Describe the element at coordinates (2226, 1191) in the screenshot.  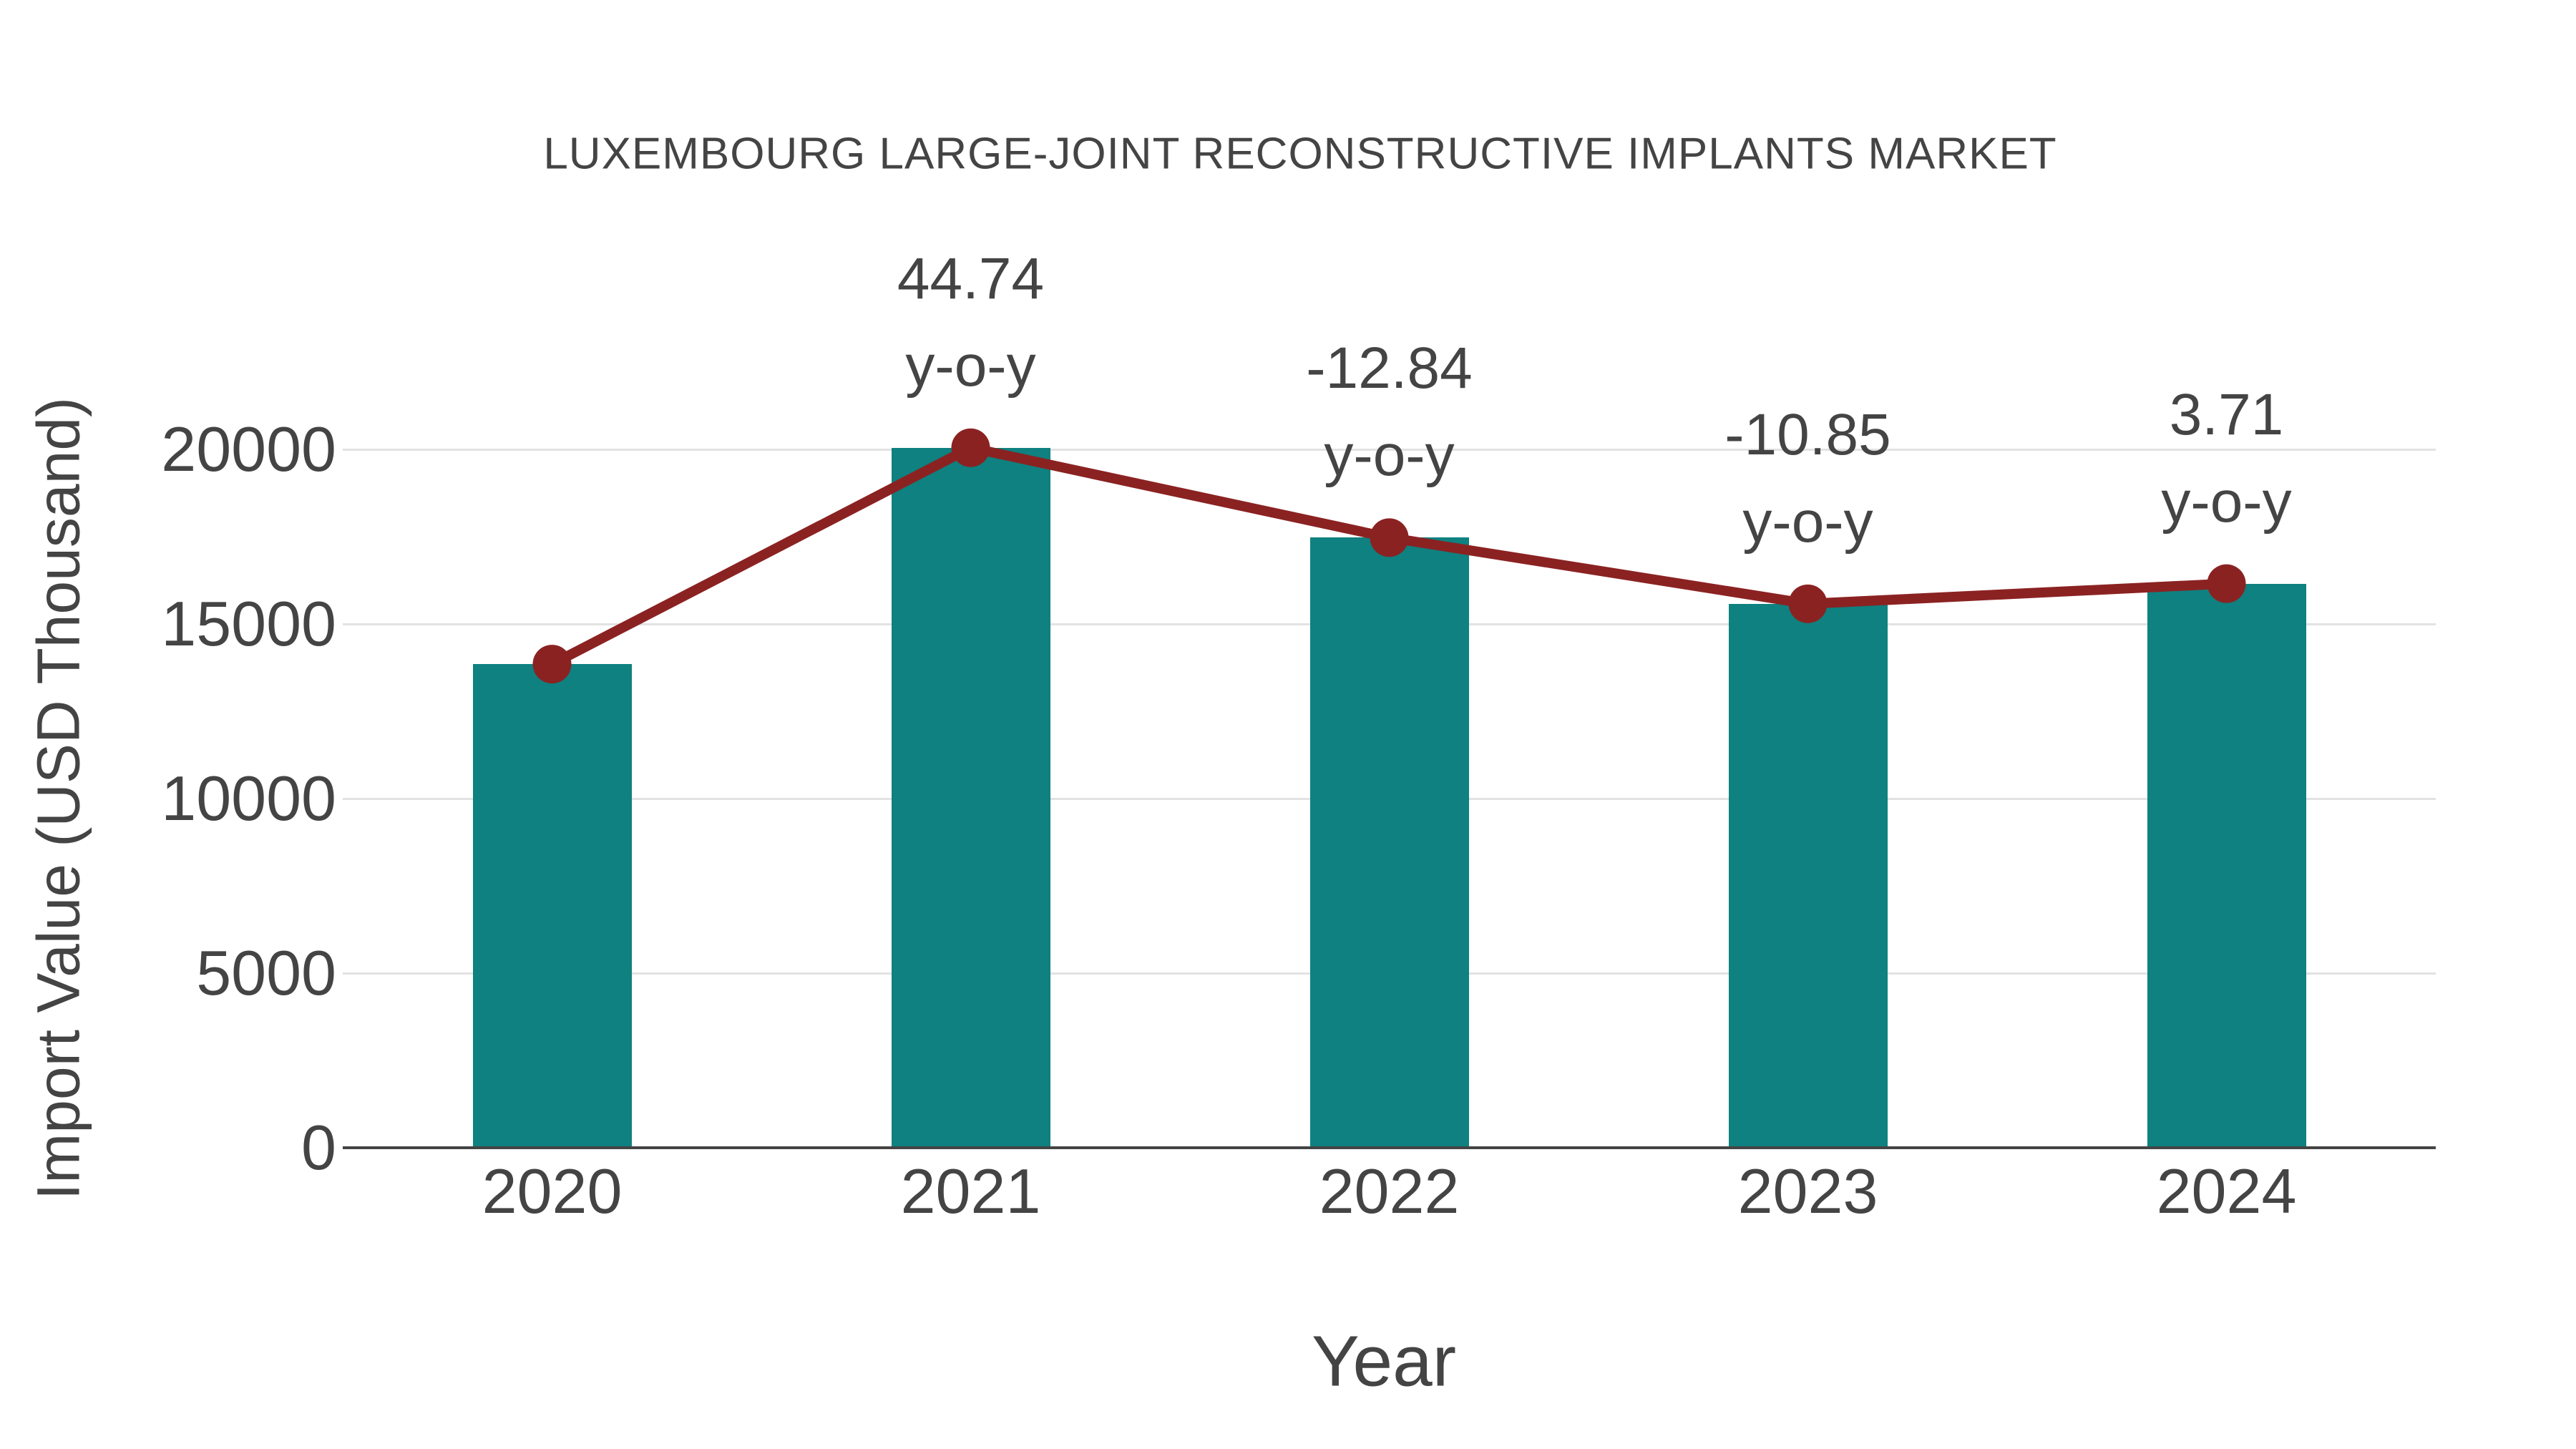
I see `x-tick-label: 2024` at that location.